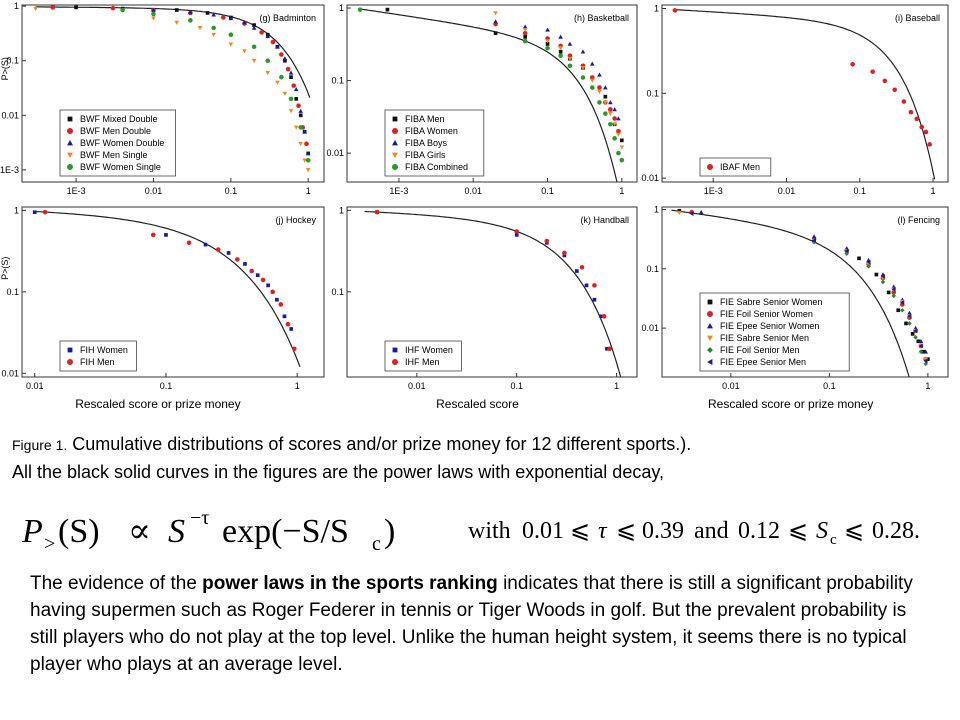 The image size is (960, 720). Describe the element at coordinates (116, 583) in the screenshot. I see `body-text-part1: The evidence of the` at that location.